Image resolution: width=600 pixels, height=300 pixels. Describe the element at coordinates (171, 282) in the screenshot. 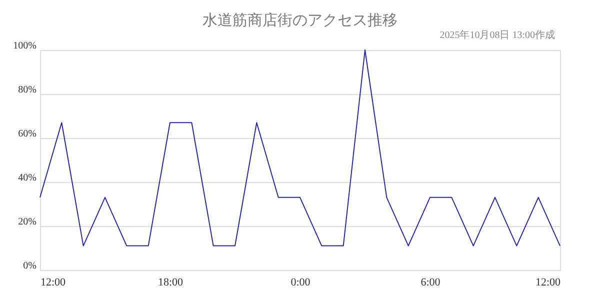

I see `x-tick-label: 18:00` at that location.